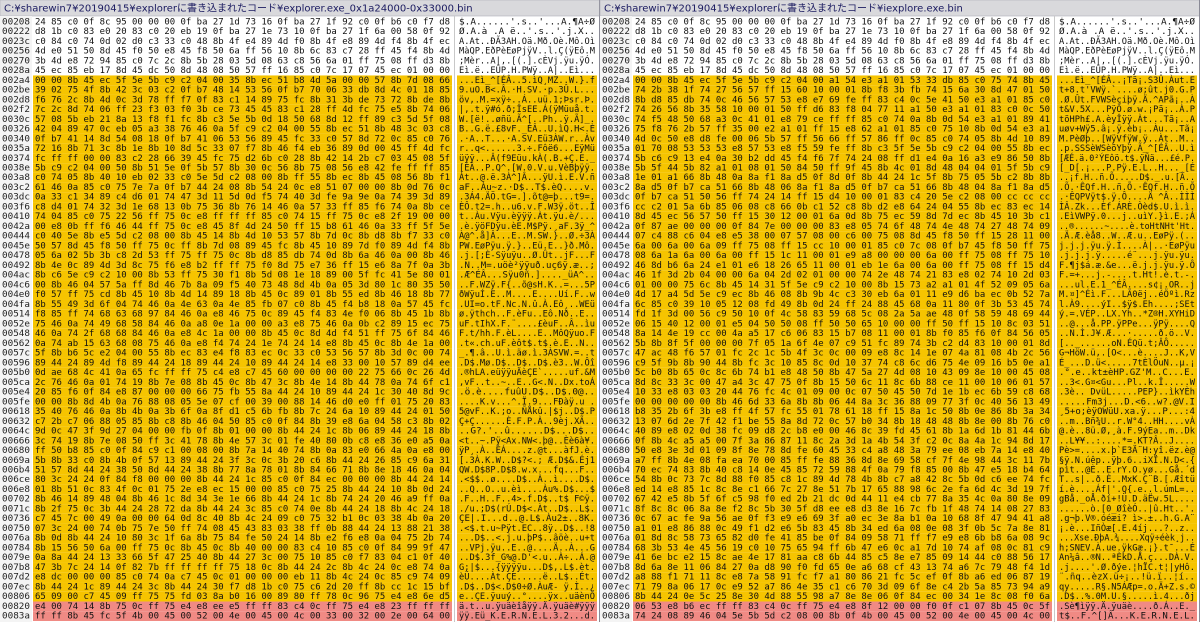  I want to click on ascii-text: Pè>=....x.þ`E3Ä¨H:yî.ëz.è@, so click(1127, 450).